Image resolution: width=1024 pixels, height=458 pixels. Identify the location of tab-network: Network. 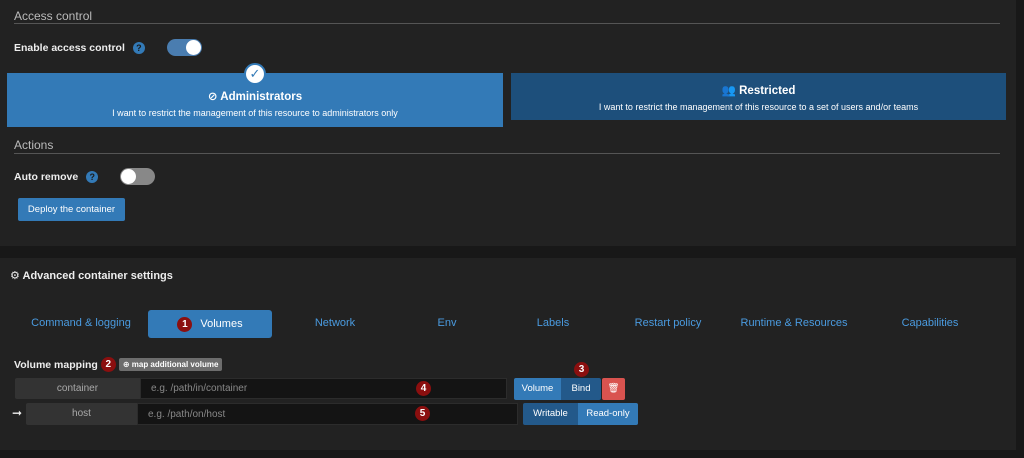
(335, 323).